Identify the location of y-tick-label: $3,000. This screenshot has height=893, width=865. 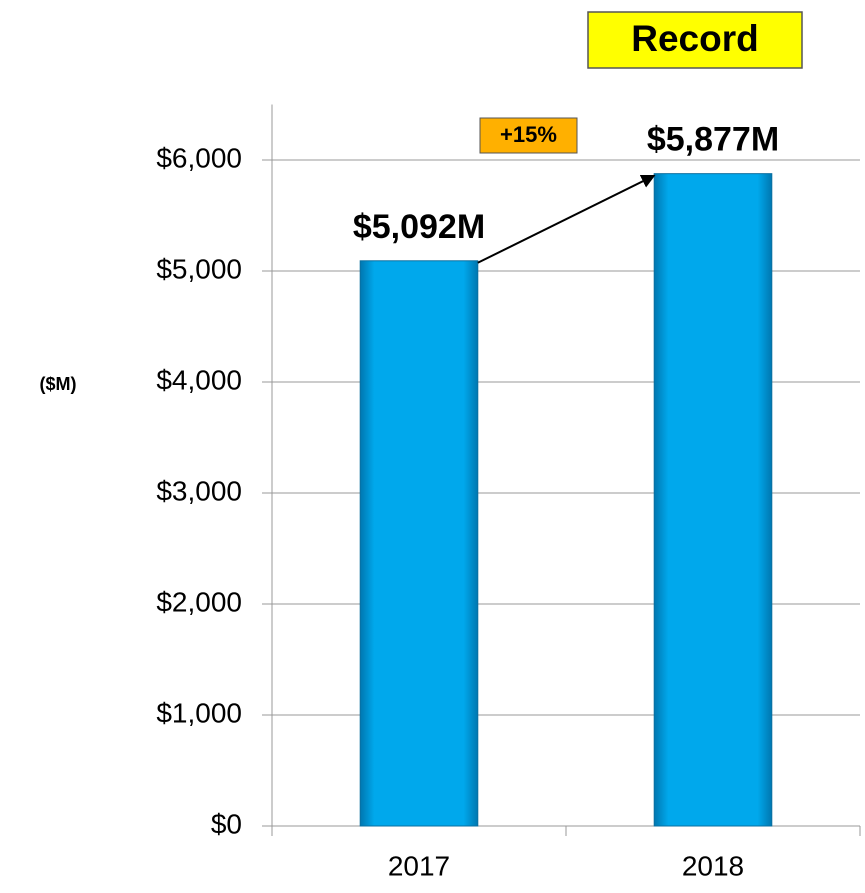
(199, 490).